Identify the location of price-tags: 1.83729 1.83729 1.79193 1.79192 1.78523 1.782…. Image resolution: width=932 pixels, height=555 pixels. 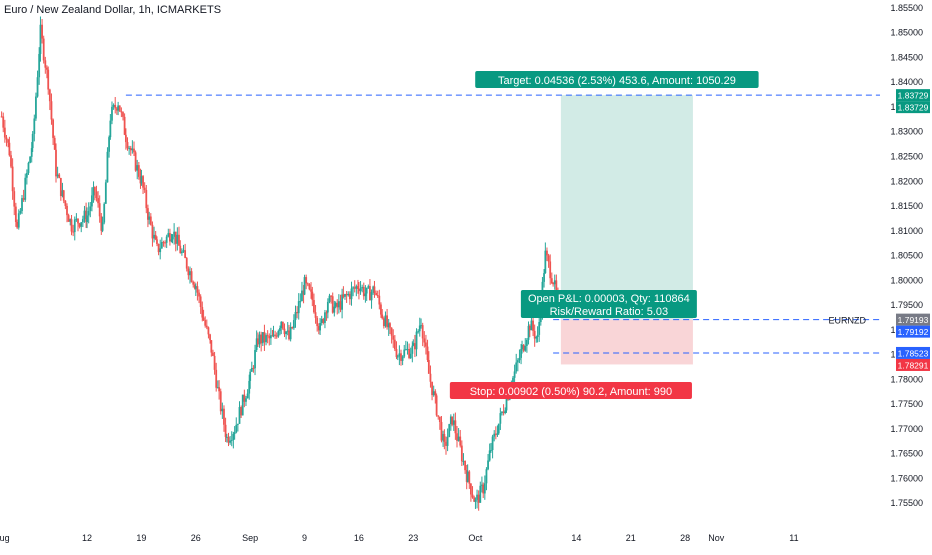
(913, 230).